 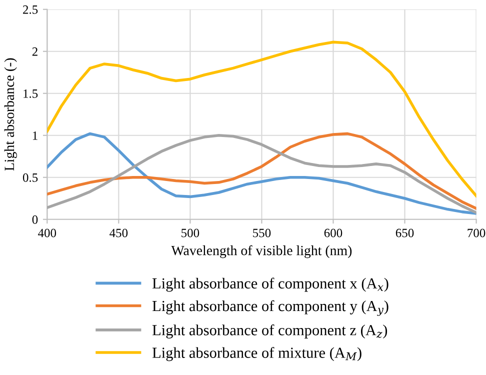 What do you see at coordinates (35, 219) in the screenshot?
I see `y-tick-label: 0` at bounding box center [35, 219].